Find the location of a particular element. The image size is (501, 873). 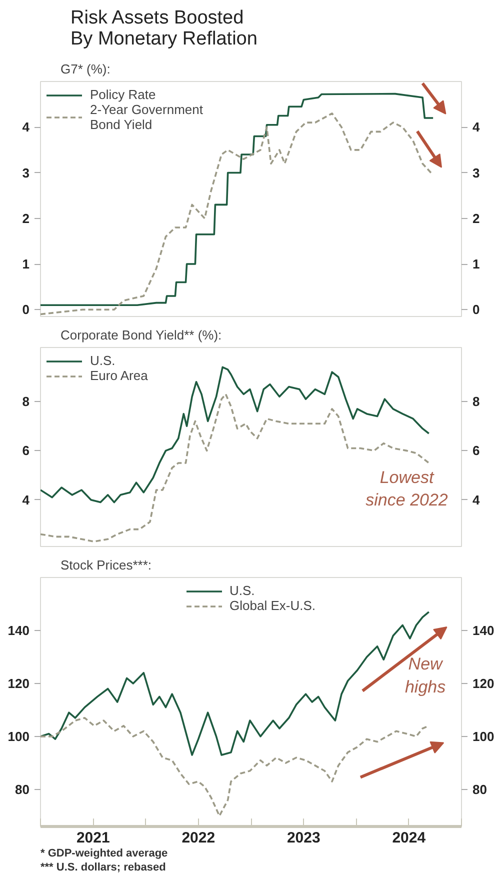

y-tick-label: 100 is located at coordinates (19, 736).